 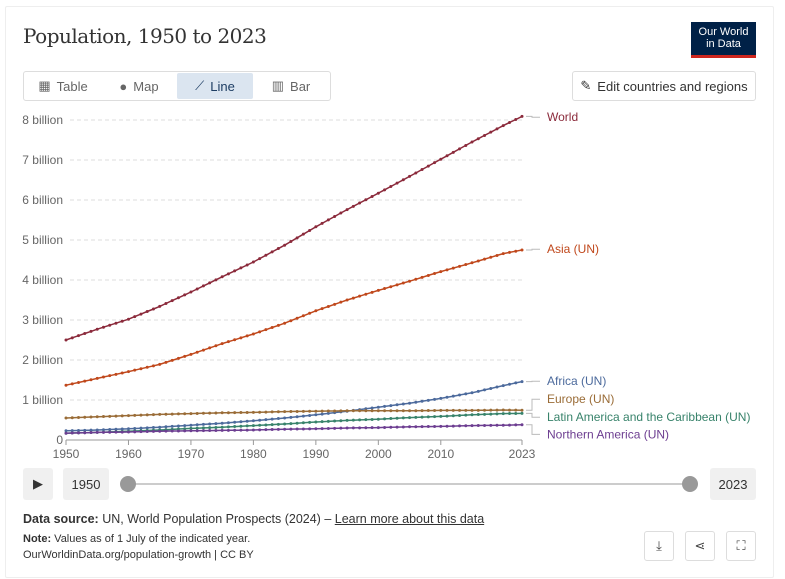 I want to click on tab-label: Bar, so click(x=300, y=86).